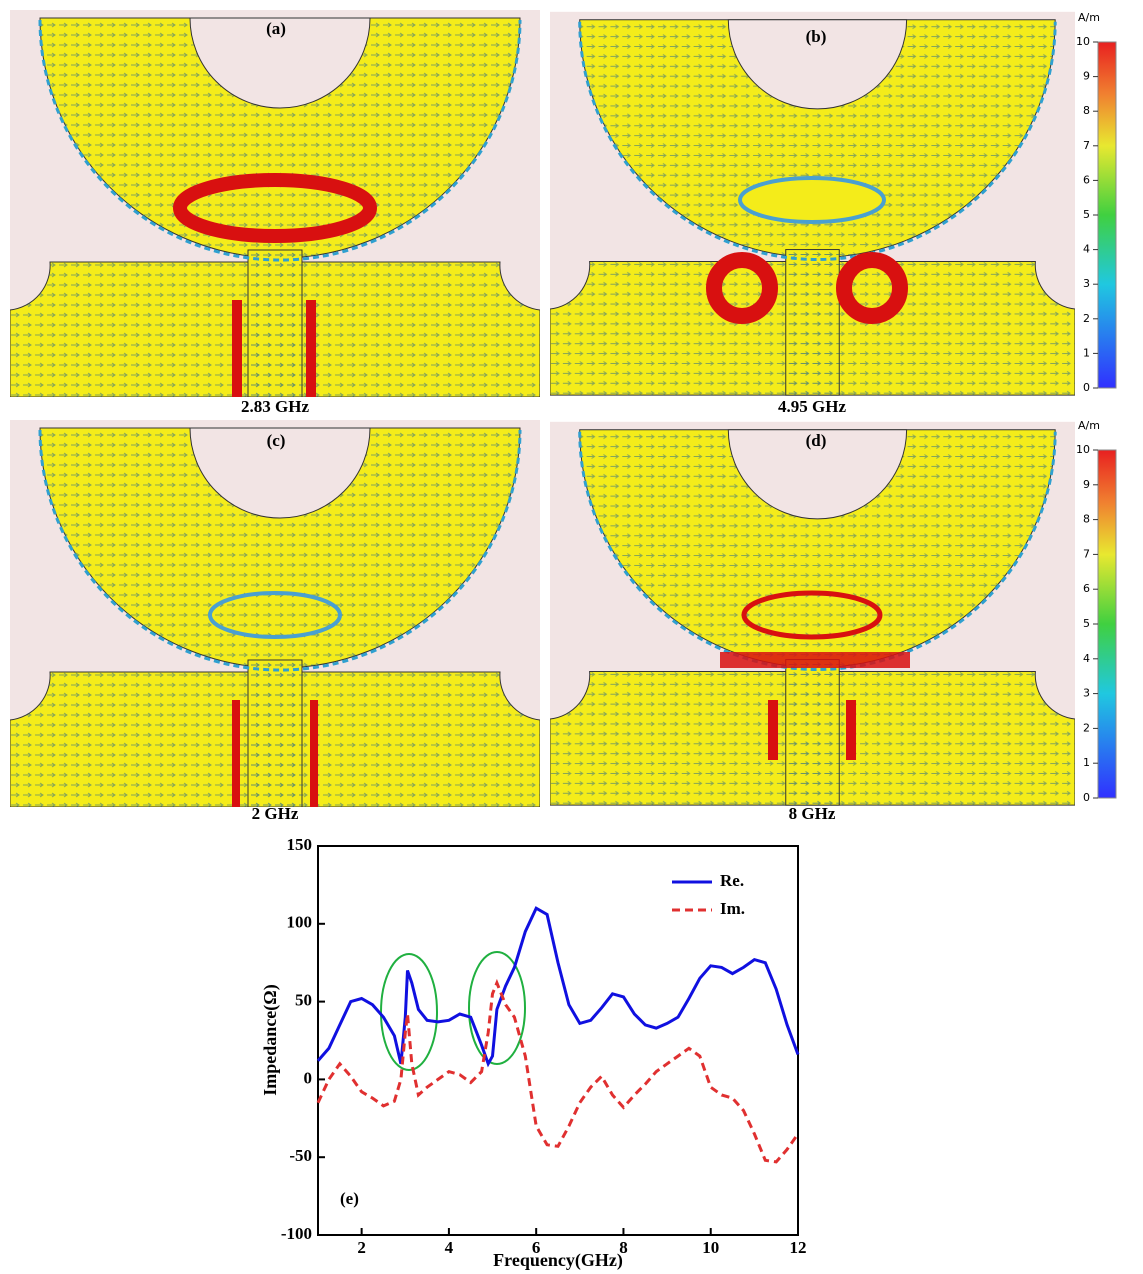 The height and width of the screenshot is (1274, 1143). I want to click on x-tick-label: 6, so click(536, 1247).